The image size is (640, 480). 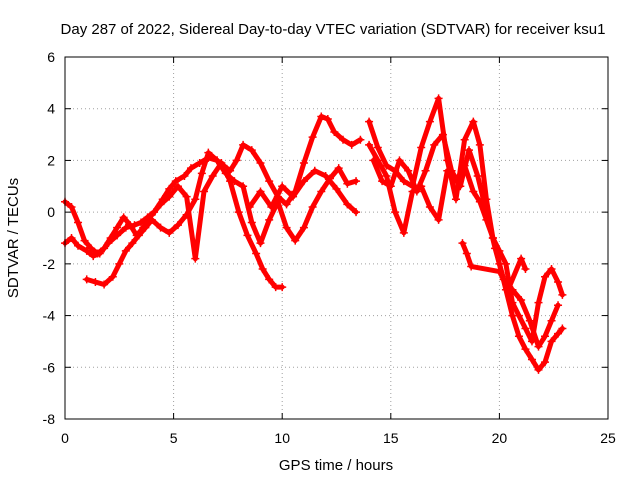 What do you see at coordinates (49, 367) in the screenshot?
I see `y-tick-label: -6` at bounding box center [49, 367].